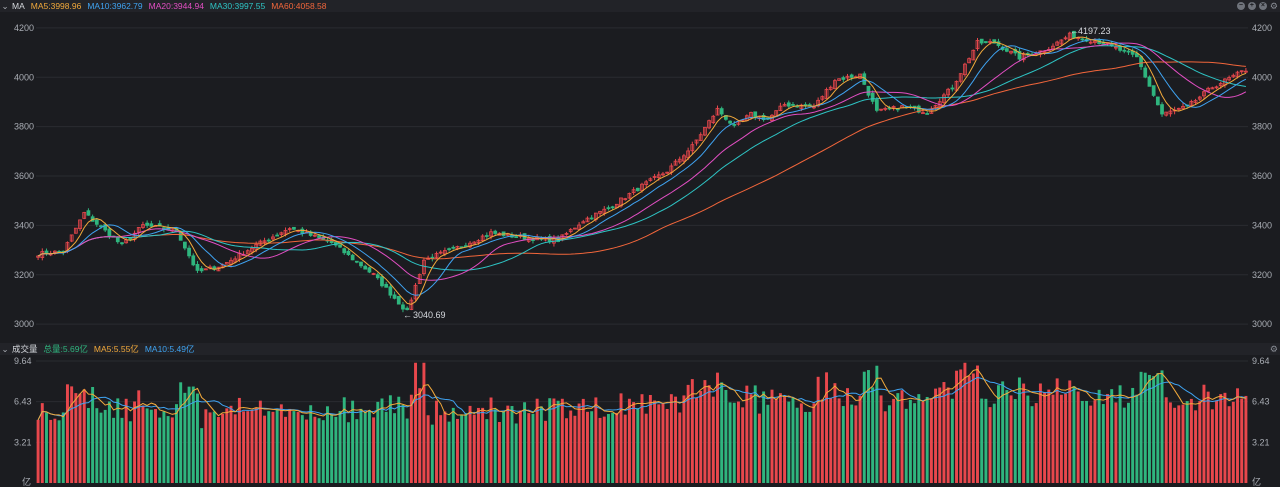  I want to click on ma60-value: MA60:4058.58, so click(299, 6).